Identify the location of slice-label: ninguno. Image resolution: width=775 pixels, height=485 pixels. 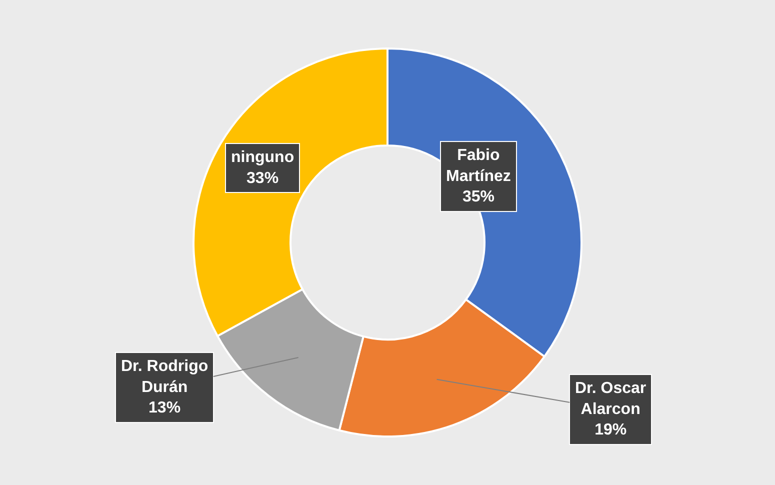
(262, 157).